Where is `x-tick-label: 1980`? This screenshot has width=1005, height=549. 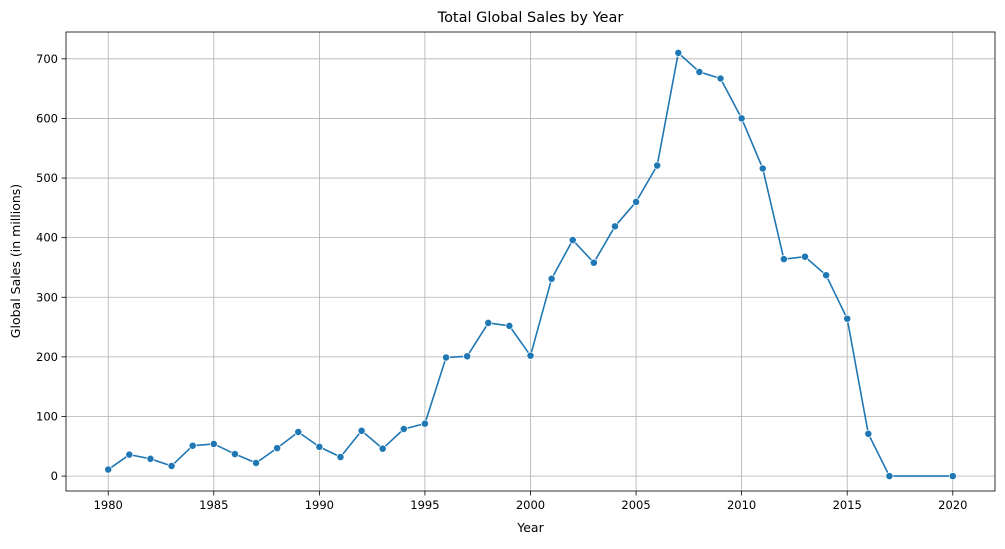
x-tick-label: 1980 is located at coordinates (108, 505).